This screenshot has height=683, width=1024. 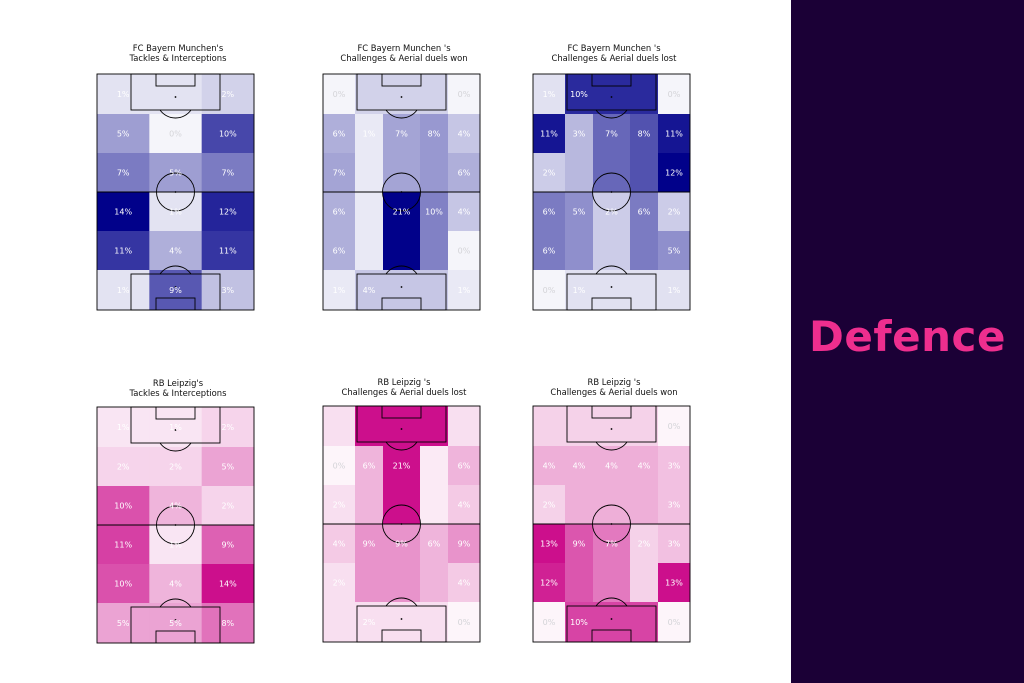 I want to click on pitch-heatmap: 1% 2% 5% 0% 10% 7% 5% 7% 14% 1% 12% 11% 4% 11% 1% 9% 3%, so click(x=175, y=192).